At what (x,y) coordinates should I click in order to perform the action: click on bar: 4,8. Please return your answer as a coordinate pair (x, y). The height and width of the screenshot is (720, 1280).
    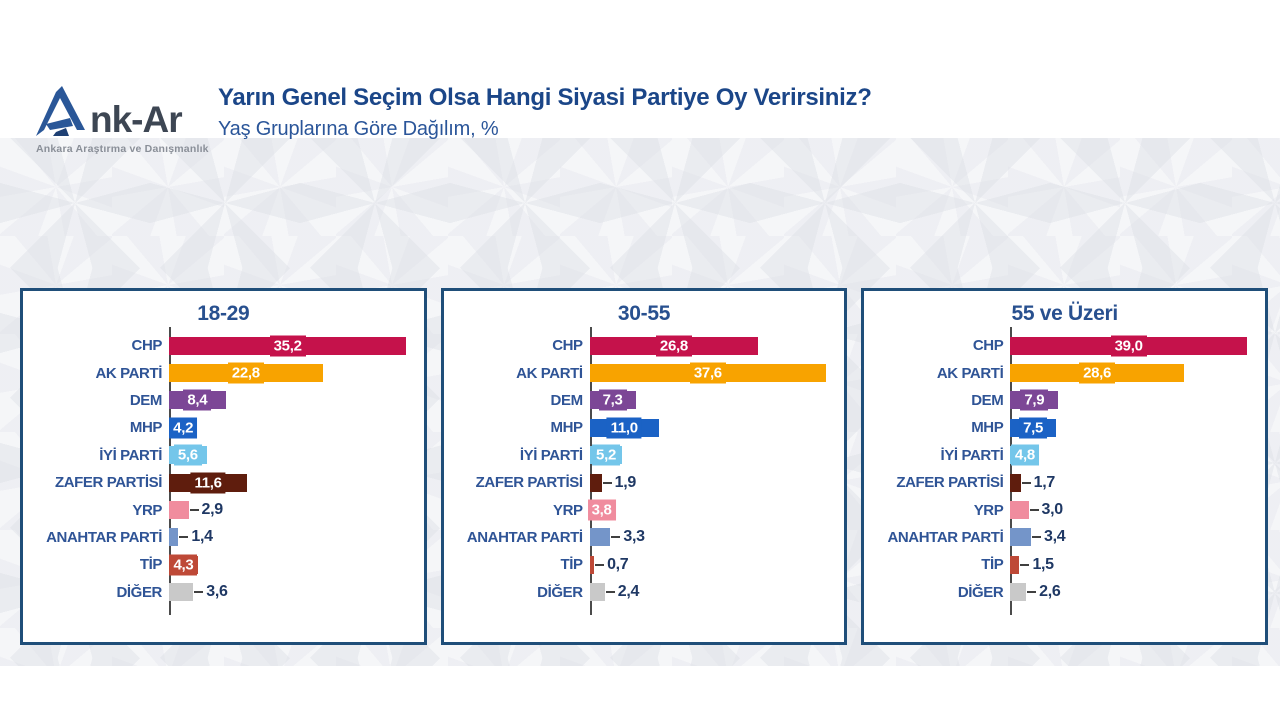
    Looking at the image, I should click on (1025, 455).